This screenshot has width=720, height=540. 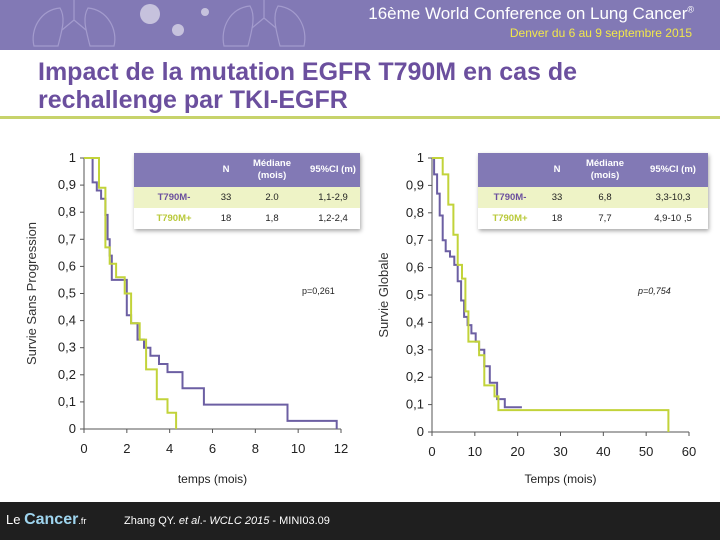 I want to click on os-table-header-median: Médiane (mois), so click(x=605, y=170).